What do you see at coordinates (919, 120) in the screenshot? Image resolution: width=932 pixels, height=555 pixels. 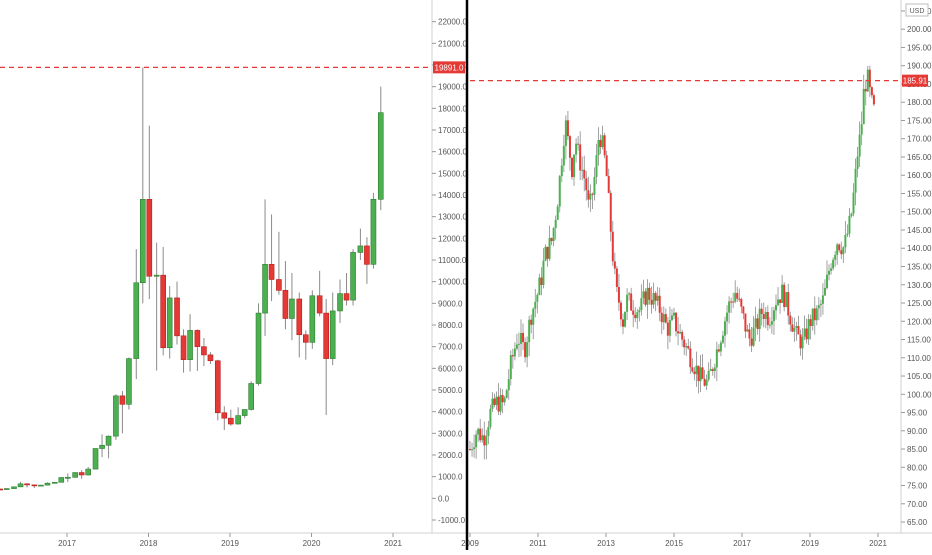 I see `right-y-tick-label: 175.00` at bounding box center [919, 120].